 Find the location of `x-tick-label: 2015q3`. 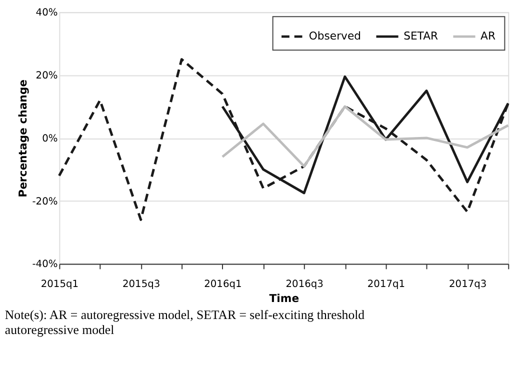

x-tick-label: 2015q3 is located at coordinates (141, 284).